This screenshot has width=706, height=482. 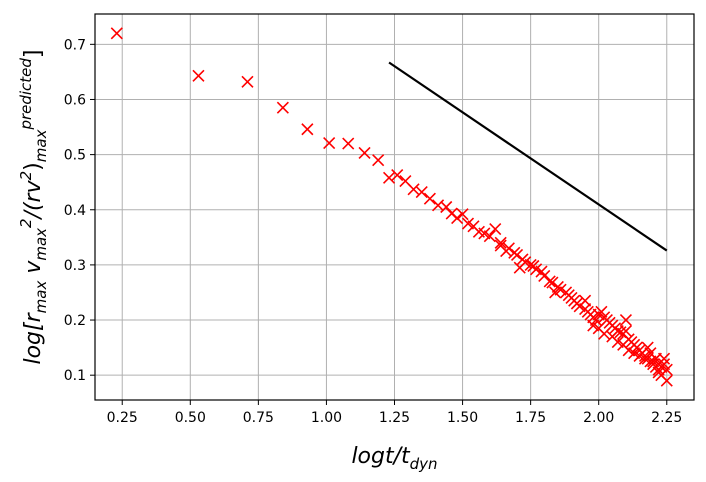 I want to click on y-tick-label: 0.1, so click(x=75, y=376).